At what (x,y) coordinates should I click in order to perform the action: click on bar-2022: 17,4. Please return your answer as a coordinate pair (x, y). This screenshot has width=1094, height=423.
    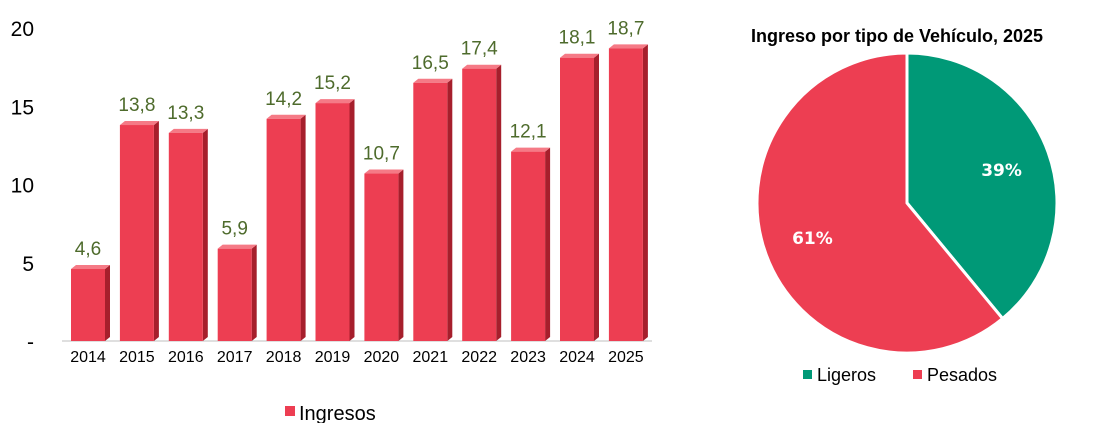
    Looking at the image, I should click on (481, 190).